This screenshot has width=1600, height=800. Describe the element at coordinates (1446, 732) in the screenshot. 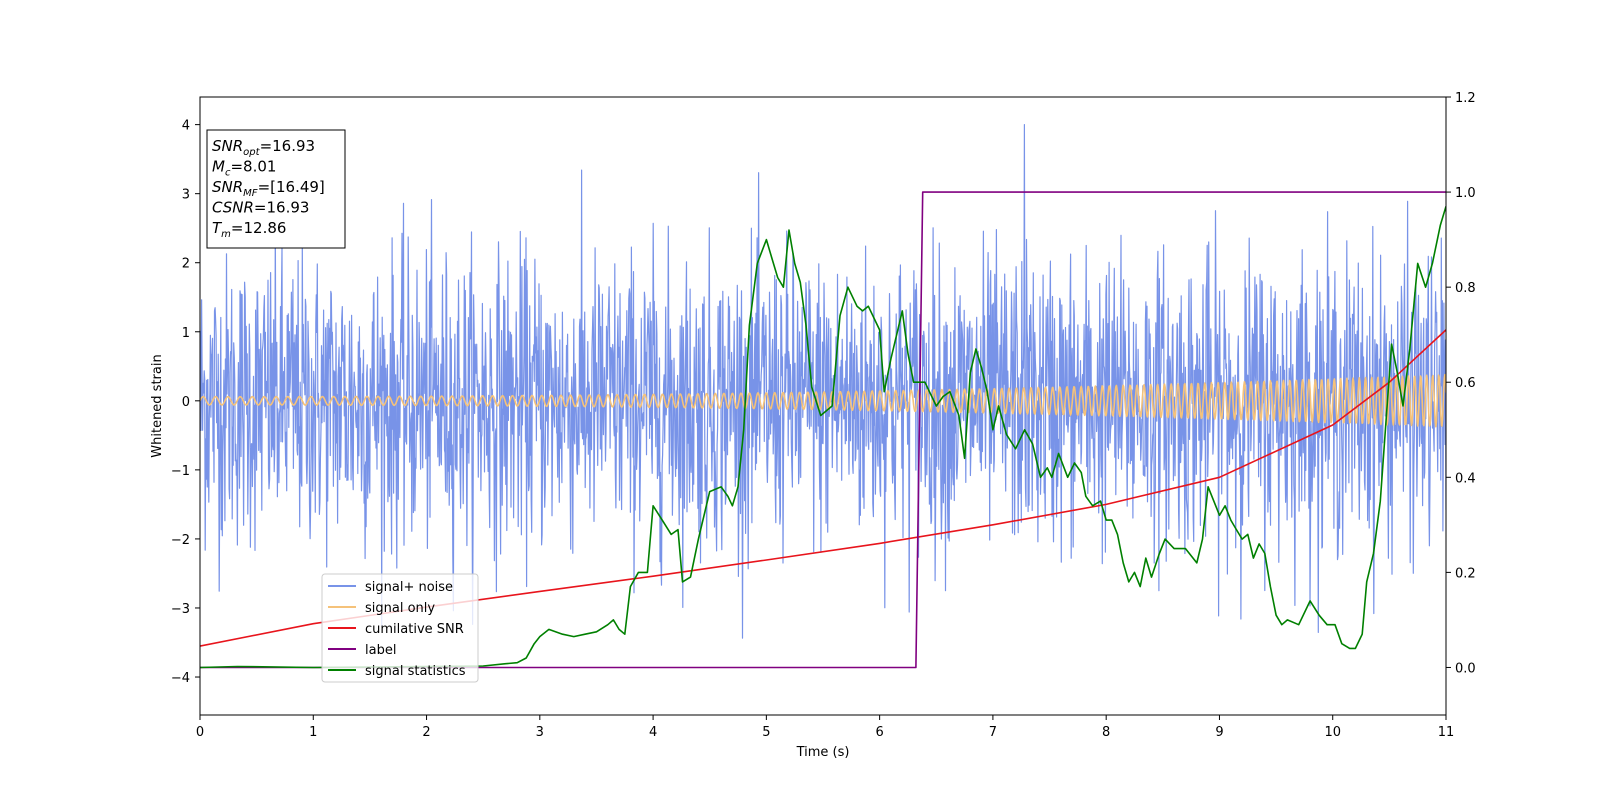

I see `x-tick-label: 11` at that location.